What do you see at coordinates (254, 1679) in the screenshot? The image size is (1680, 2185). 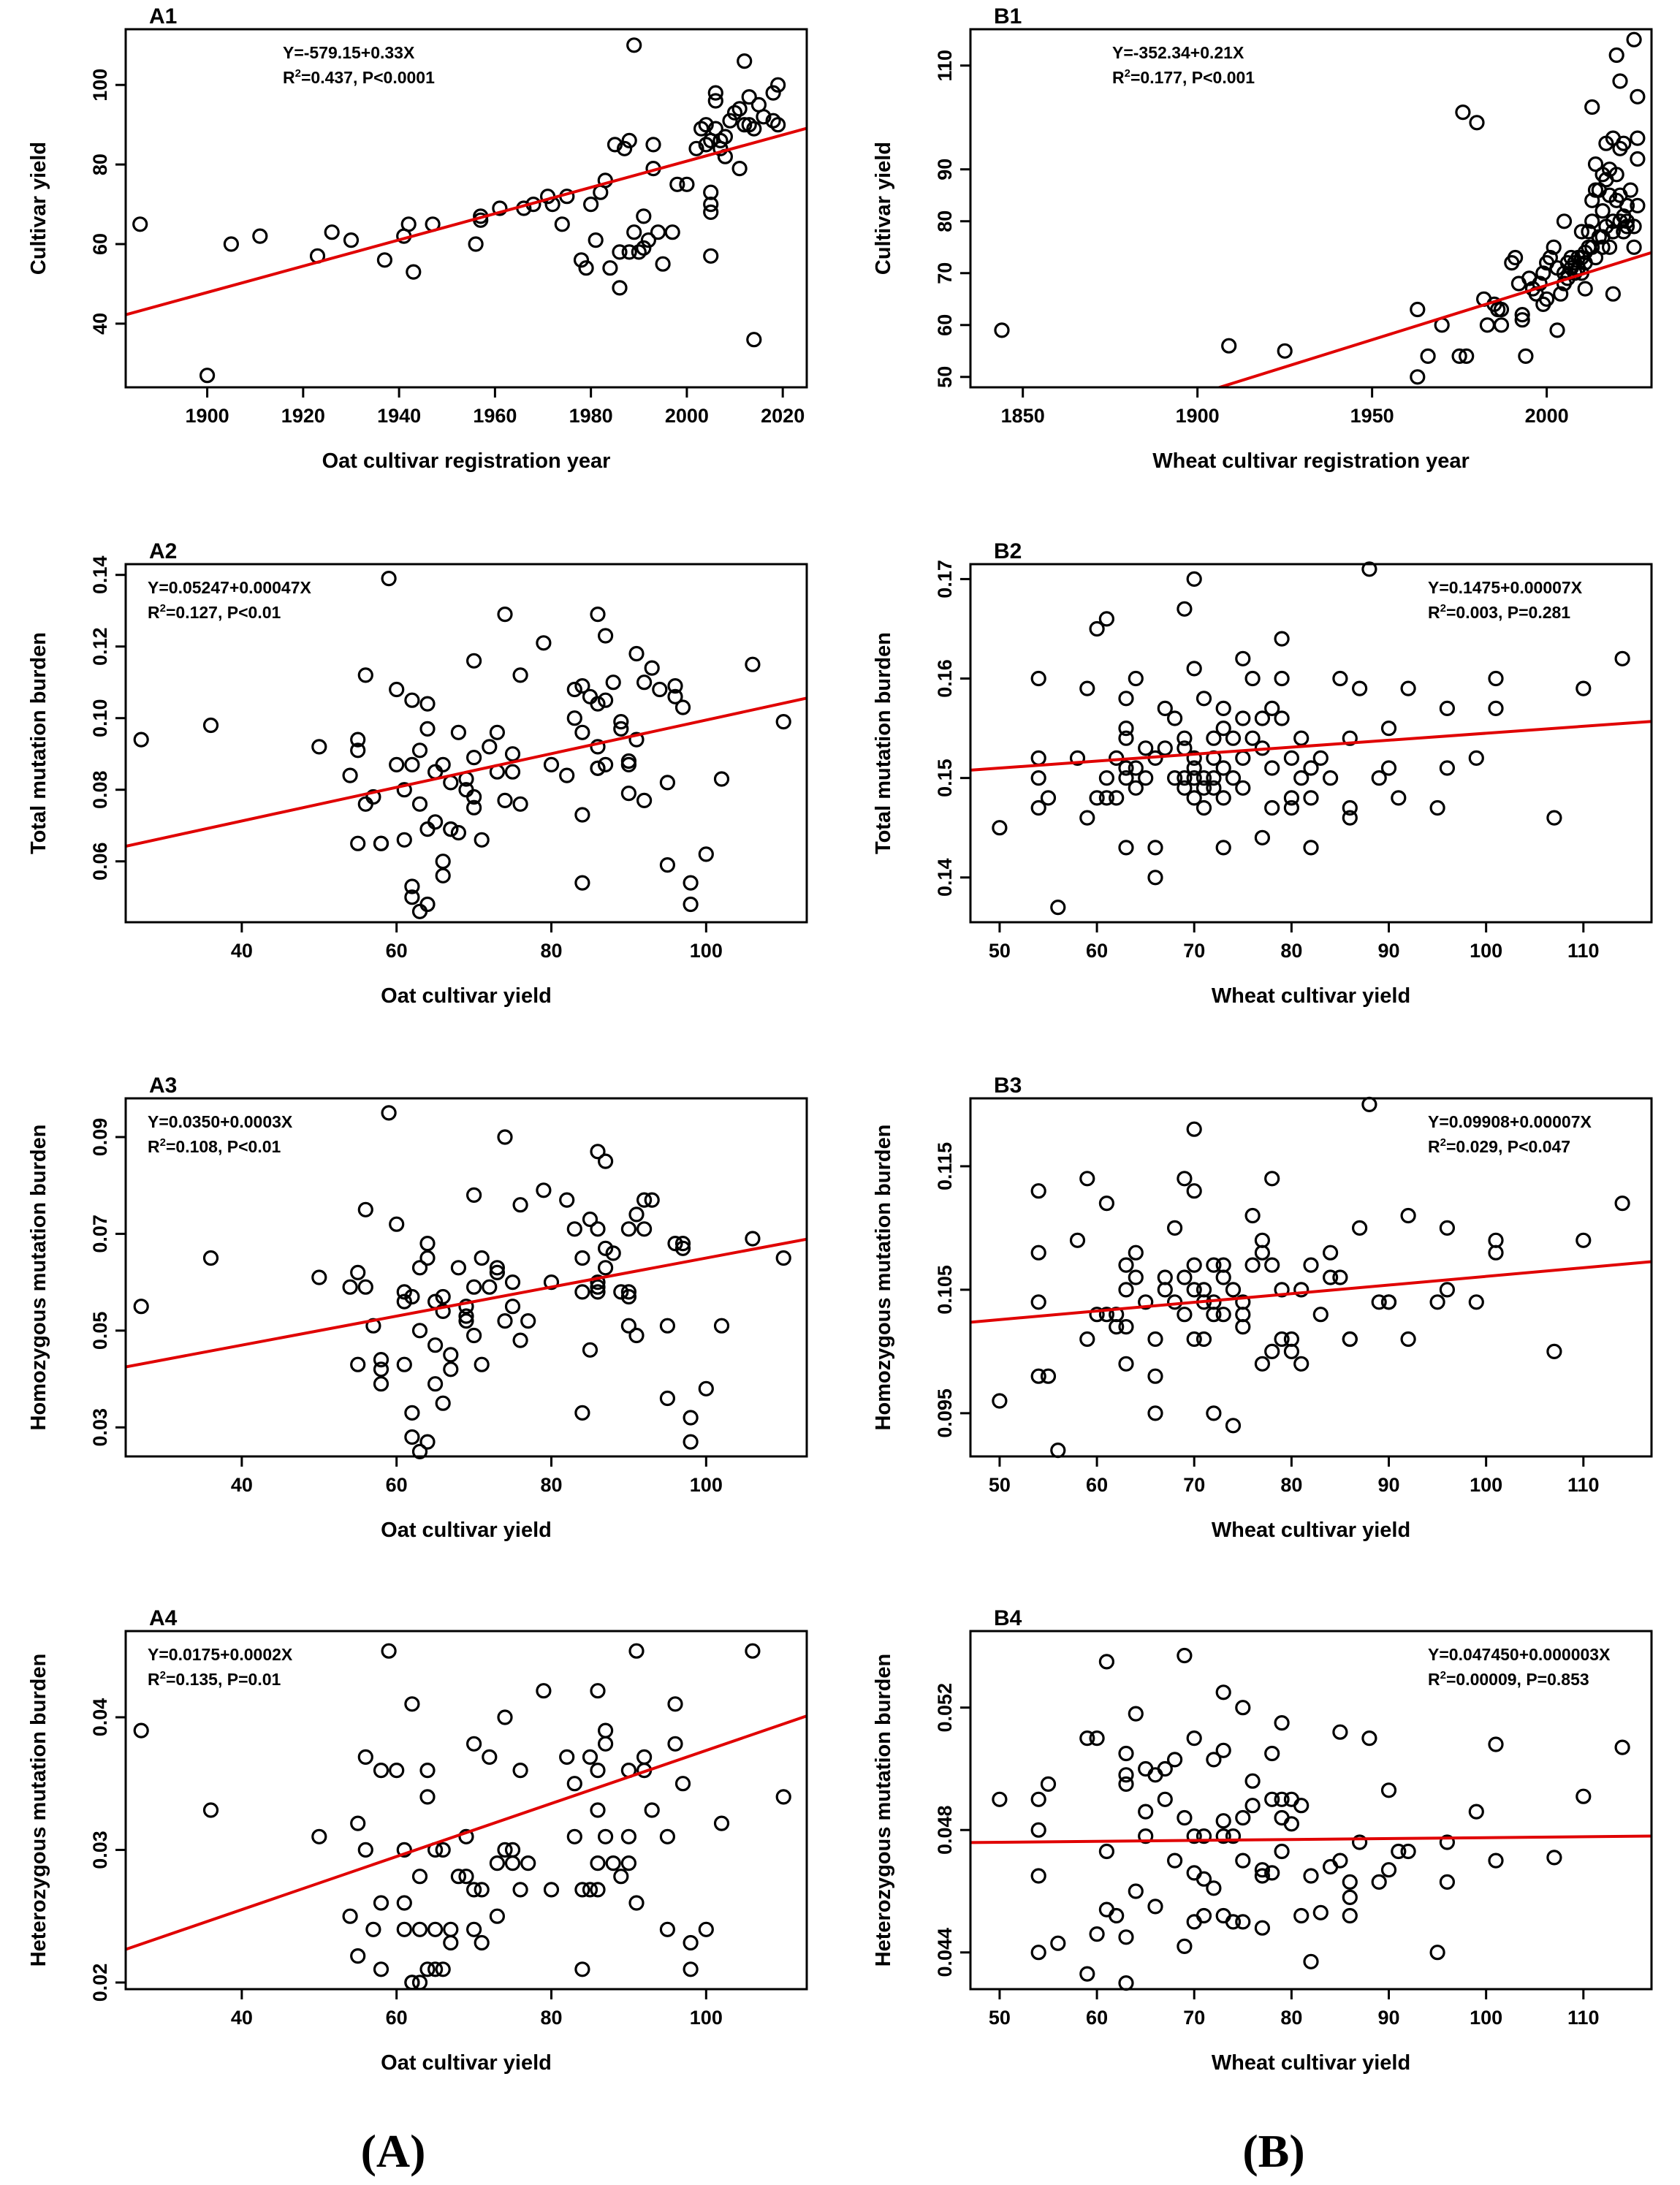 I see `p-value: P=0.01` at bounding box center [254, 1679].